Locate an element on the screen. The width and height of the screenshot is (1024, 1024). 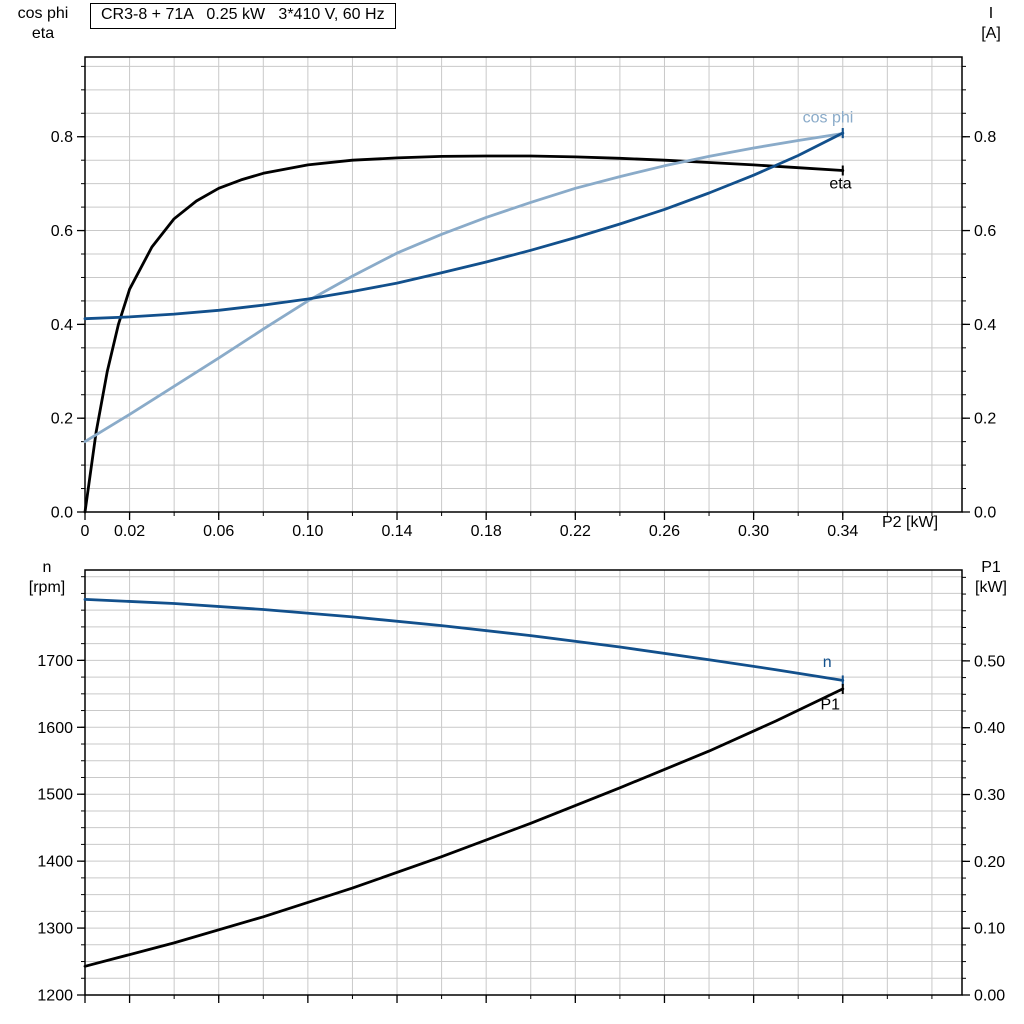
top-right-axis-label: I [A] is located at coordinates (991, 24).